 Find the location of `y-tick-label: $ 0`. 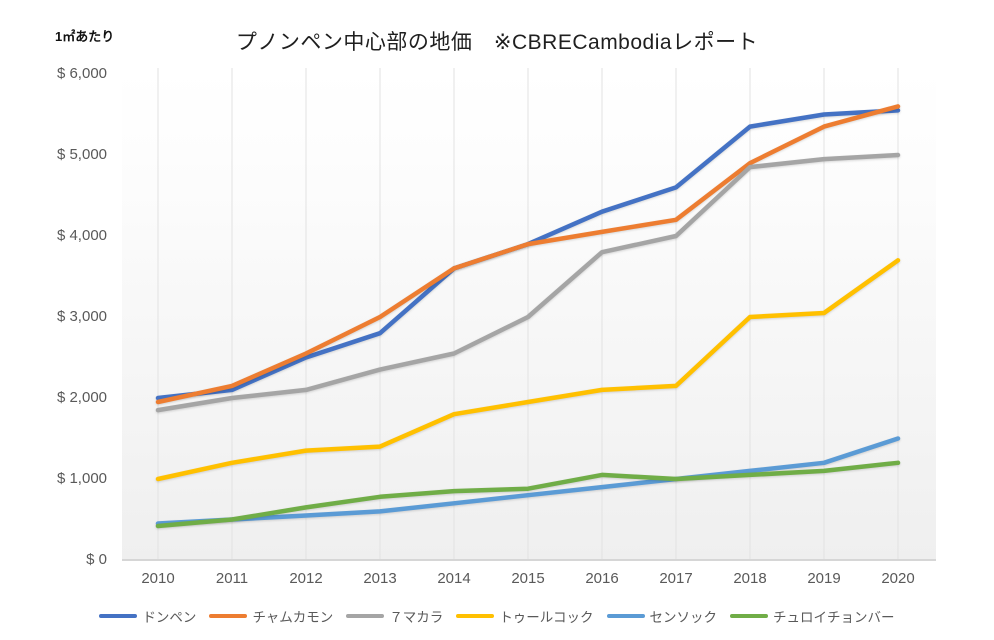

y-tick-label: $ 0 is located at coordinates (96, 559).